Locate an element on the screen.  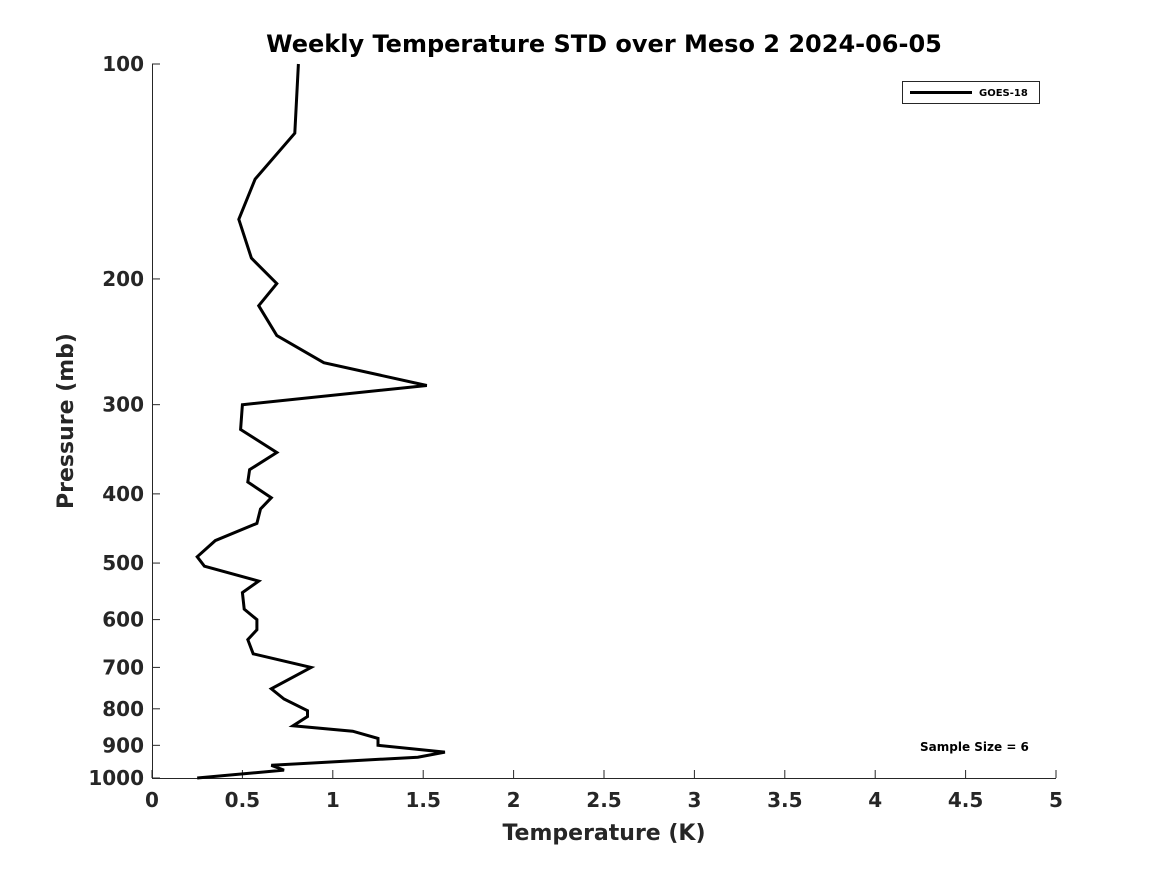
x-tick-label: 0.5 is located at coordinates (242, 800).